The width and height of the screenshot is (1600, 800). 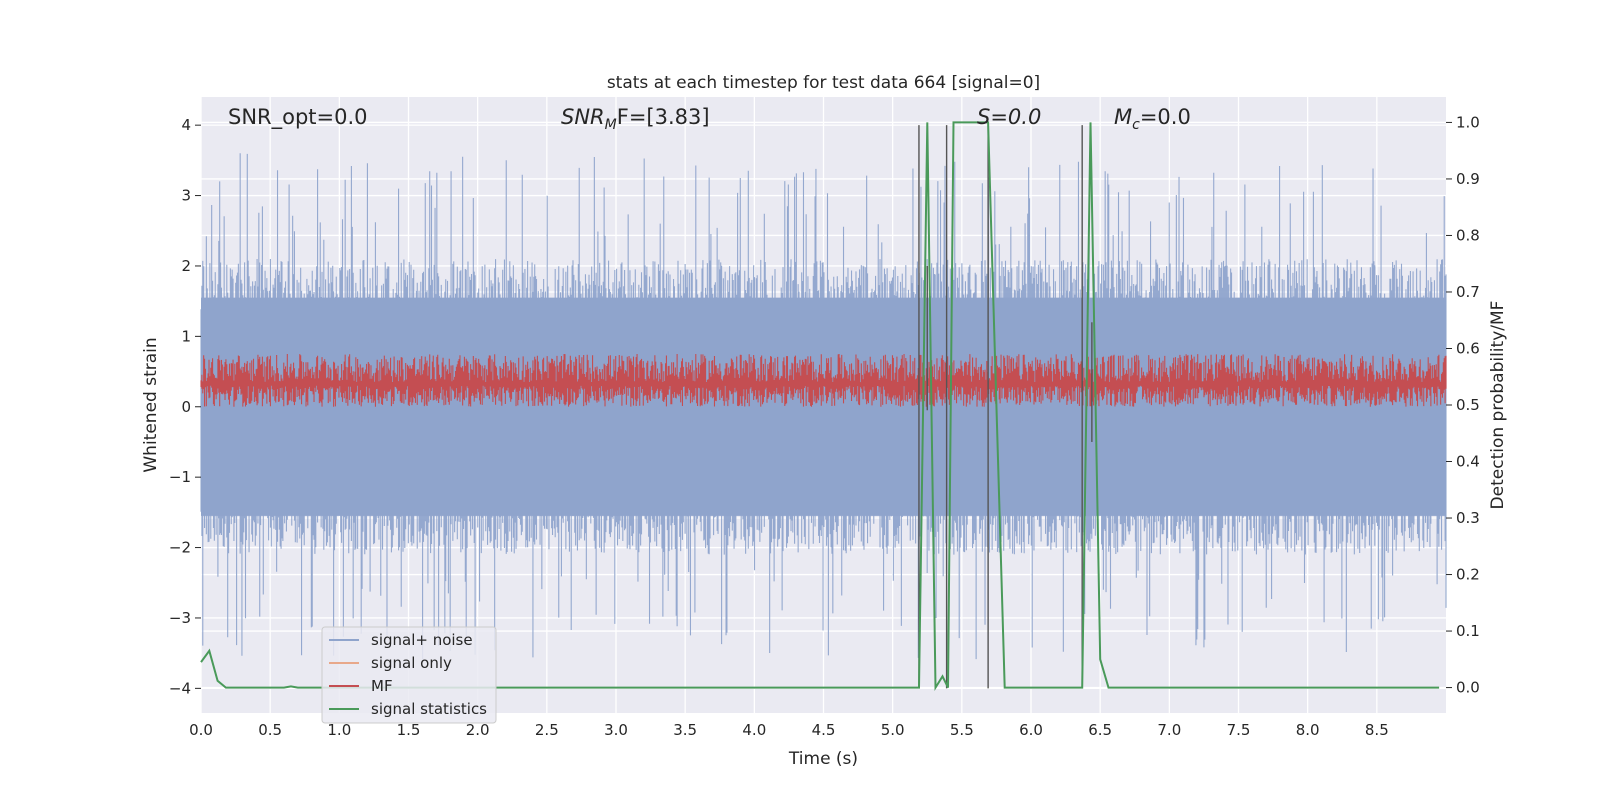 I want to click on y-tick-labels: 4 3 2 1 0 −1 −2 −3 −4, so click(x=185, y=406).